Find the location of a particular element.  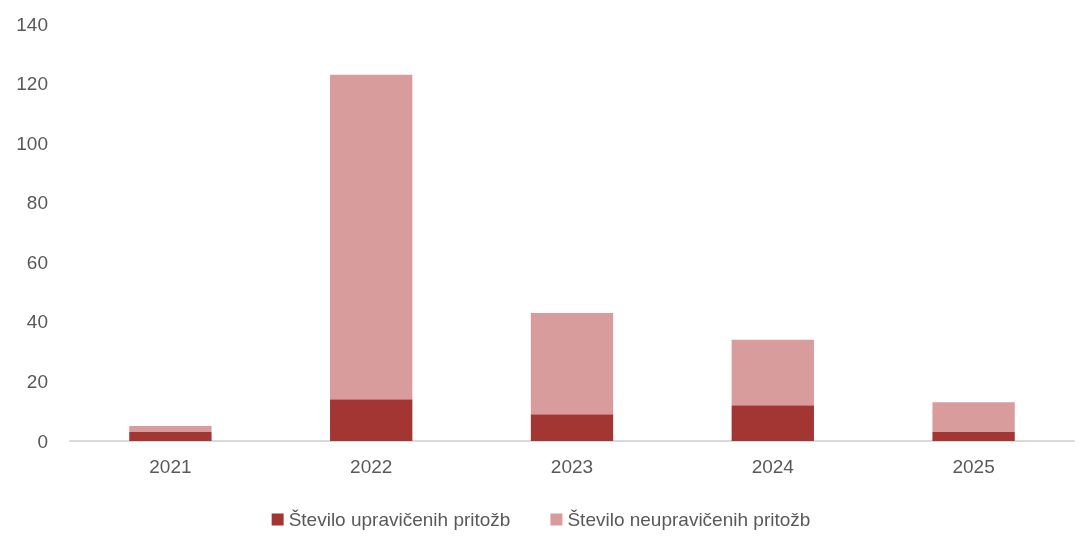

y-tick-label: 80 is located at coordinates (37, 203).